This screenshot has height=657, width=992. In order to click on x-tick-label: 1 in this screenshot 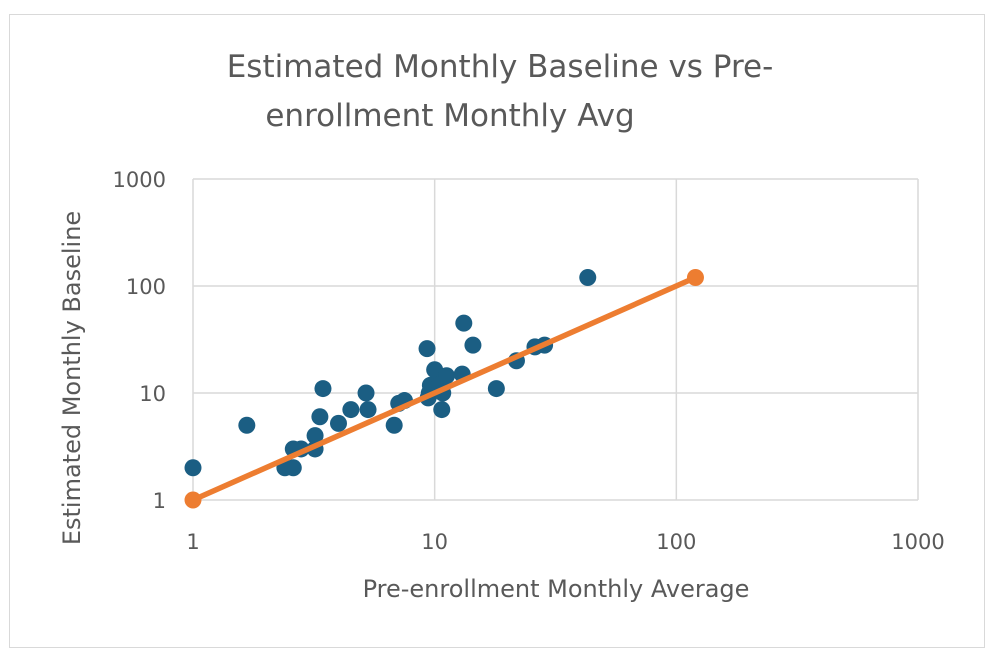, I will do `click(192, 542)`.